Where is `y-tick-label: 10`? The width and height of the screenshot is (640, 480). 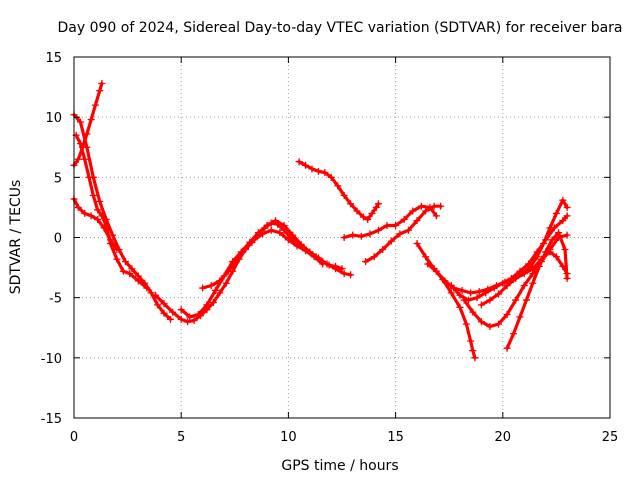 y-tick-label: 10 is located at coordinates (53, 118).